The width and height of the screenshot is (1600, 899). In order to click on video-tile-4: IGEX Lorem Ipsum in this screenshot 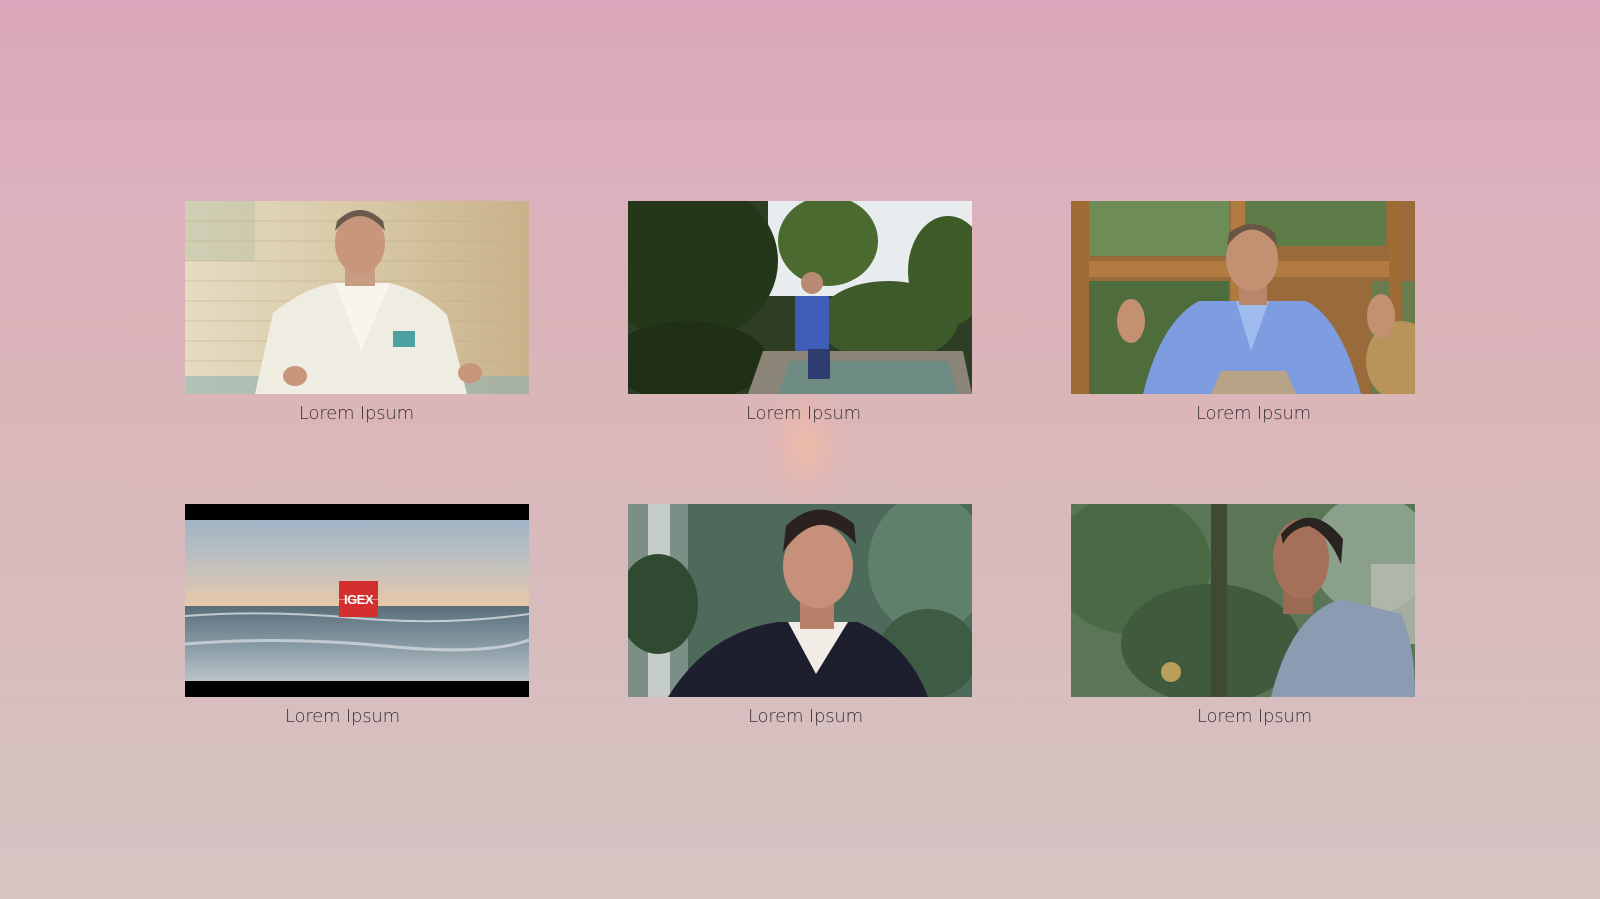, I will do `click(357, 615)`.